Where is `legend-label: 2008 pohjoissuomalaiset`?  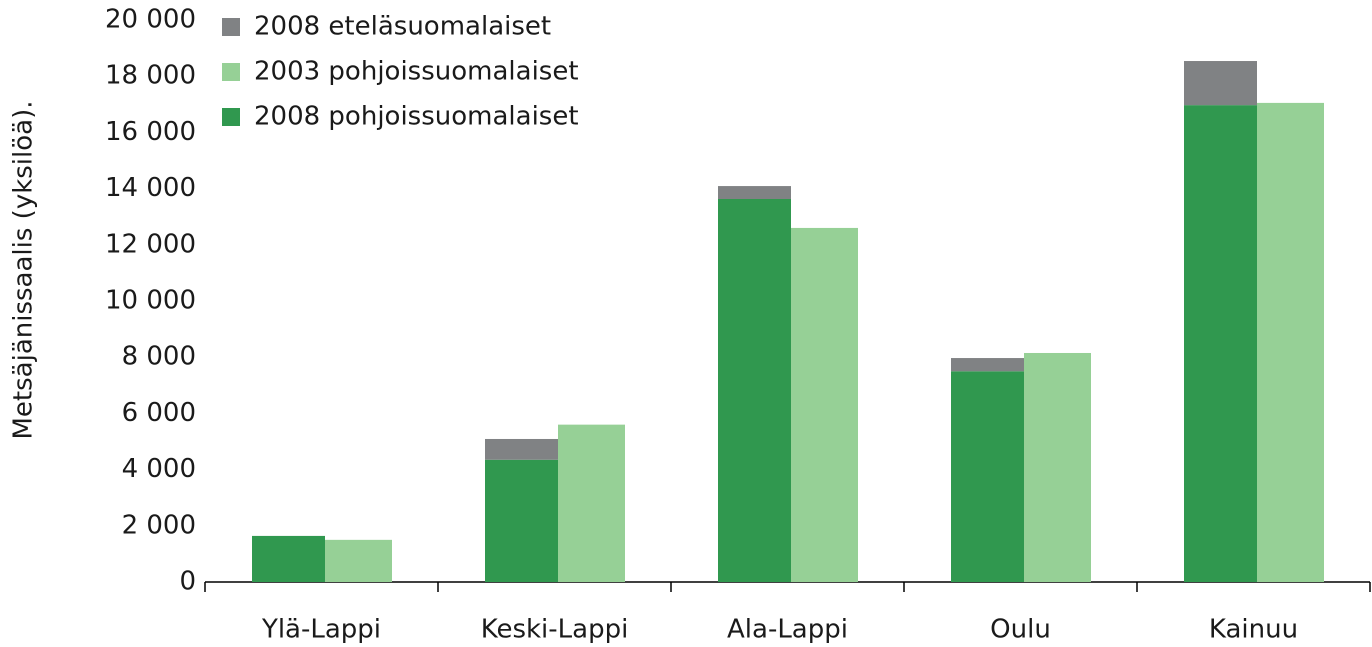
legend-label: 2008 pohjoissuomalaiset is located at coordinates (416, 117).